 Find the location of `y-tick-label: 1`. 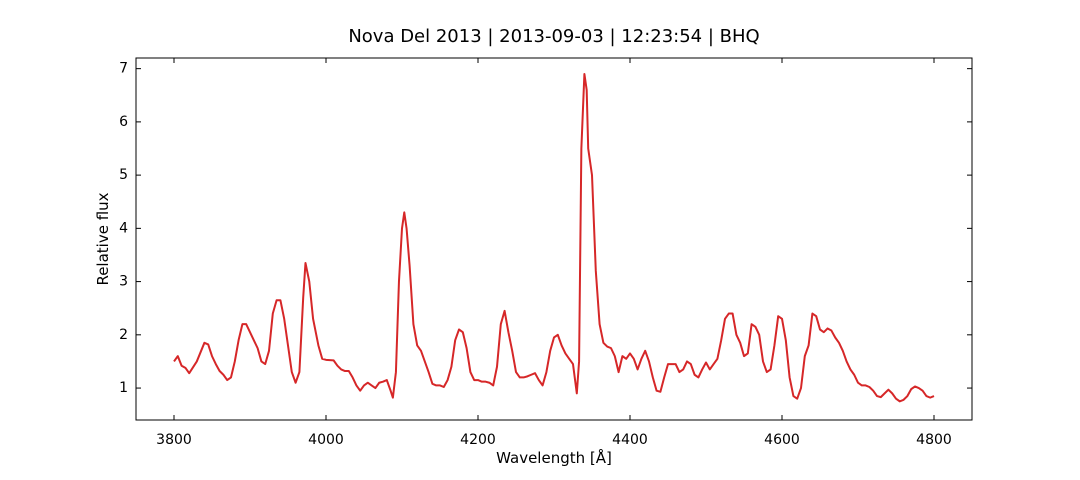

y-tick-label: 1 is located at coordinates (123, 388).